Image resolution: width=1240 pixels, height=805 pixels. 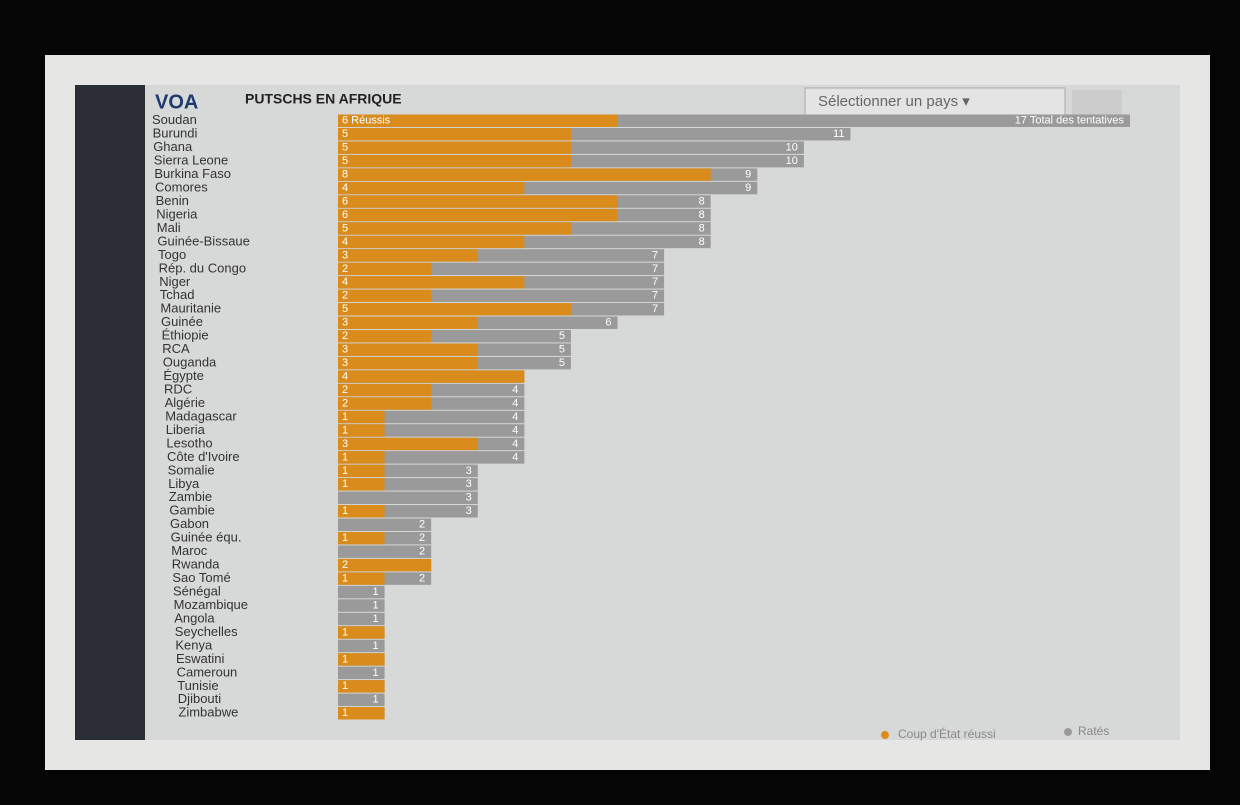 I want to click on category-label: Comores, so click(x=181, y=187).